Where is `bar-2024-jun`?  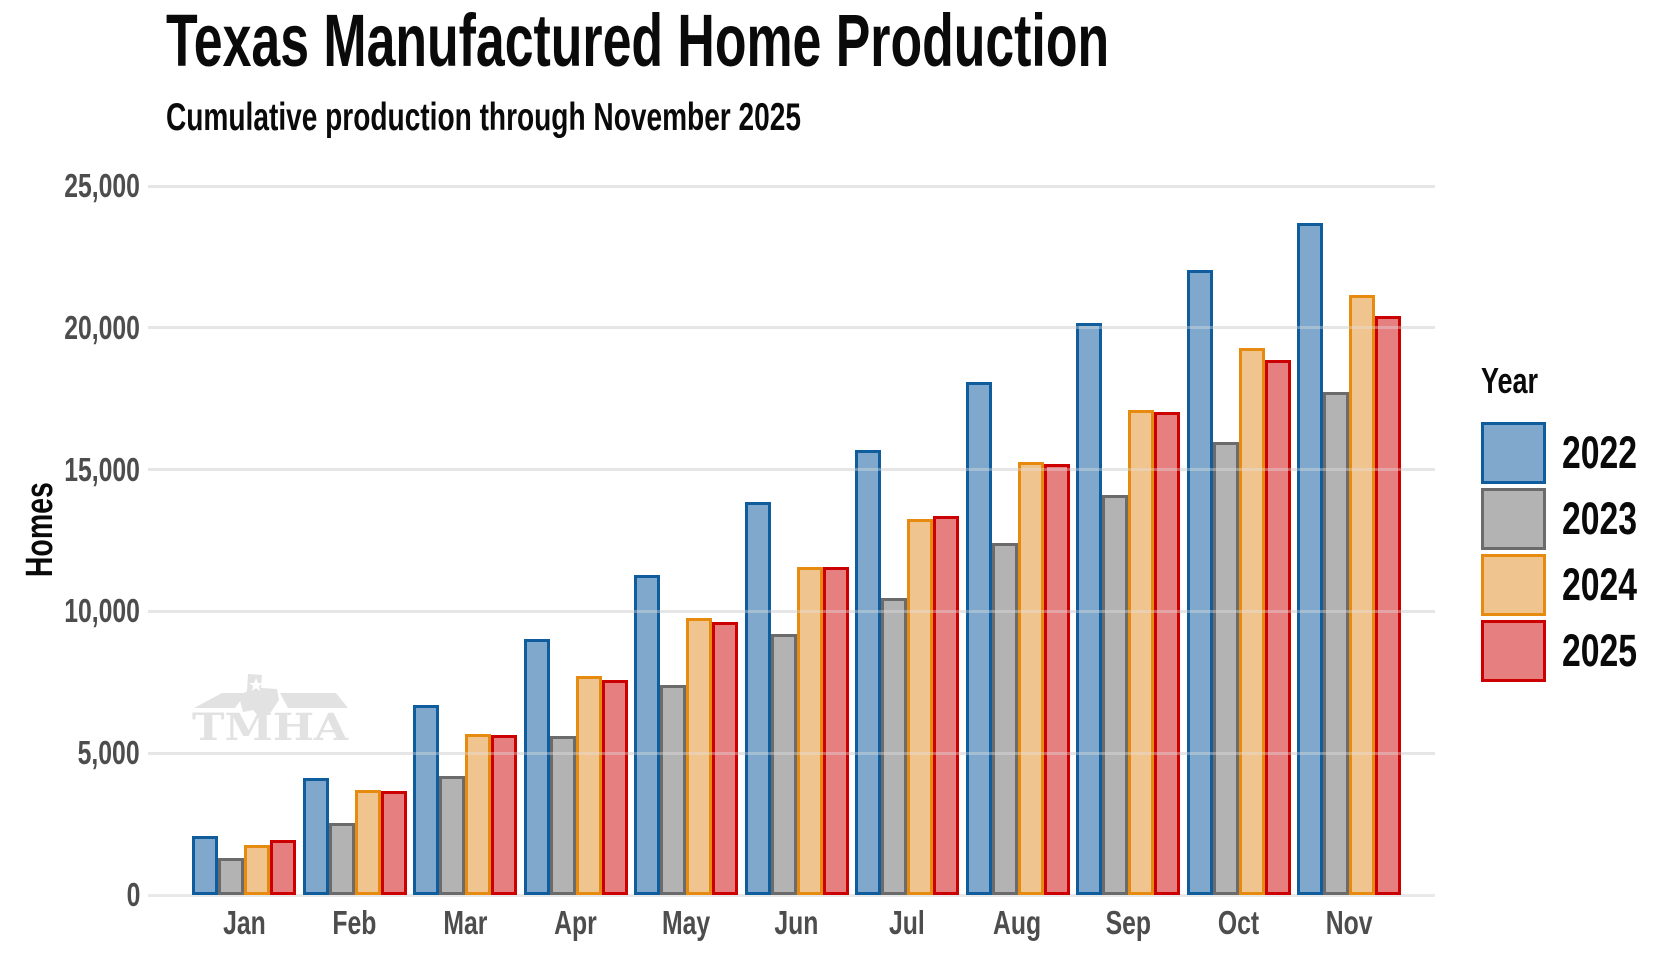 bar-2024-jun is located at coordinates (809, 731).